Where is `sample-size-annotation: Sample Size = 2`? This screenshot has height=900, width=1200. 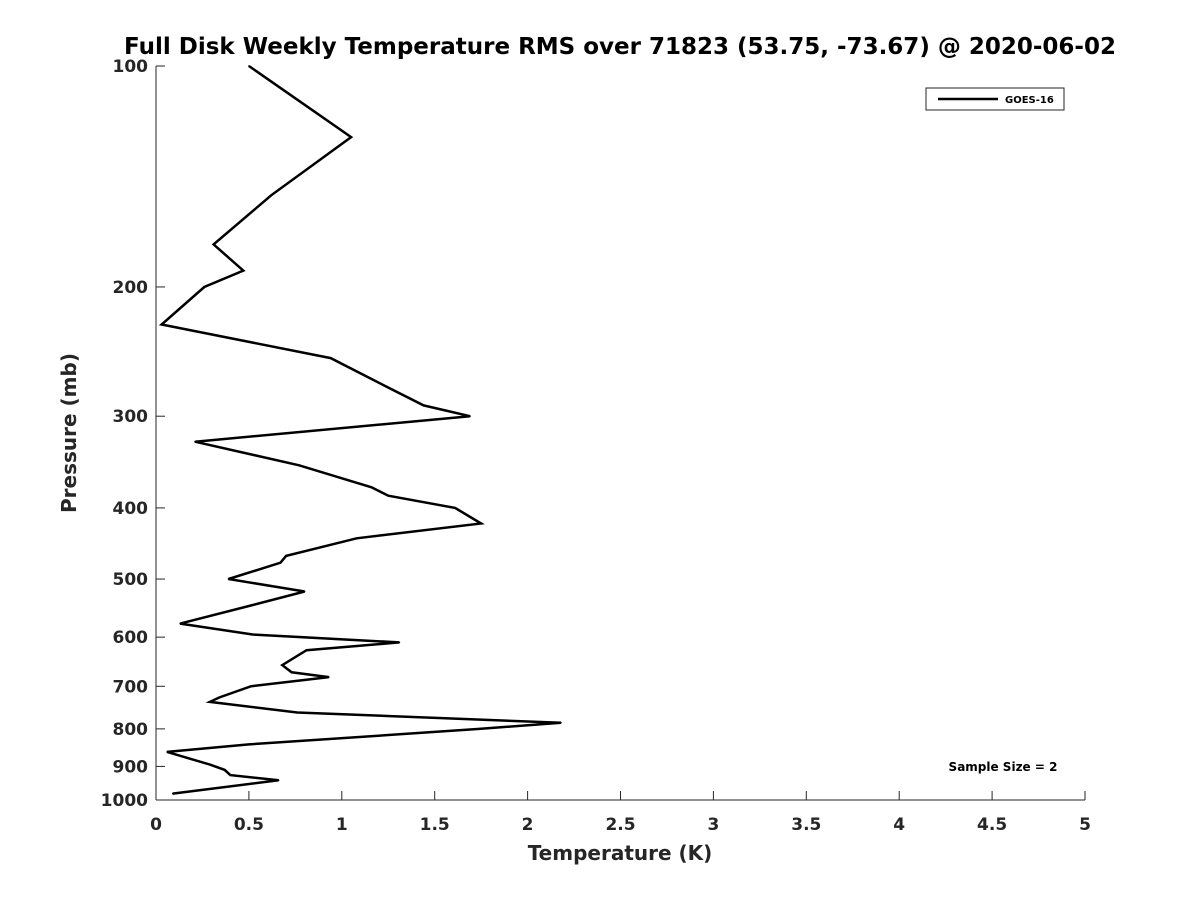
sample-size-annotation: Sample Size = 2 is located at coordinates (1003, 767).